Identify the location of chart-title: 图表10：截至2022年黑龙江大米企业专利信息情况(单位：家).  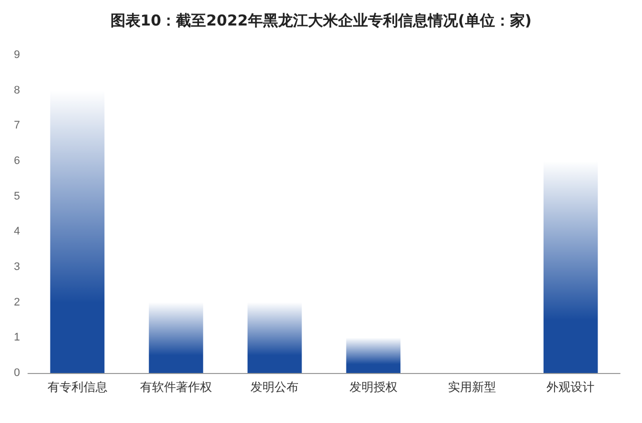
(321, 21).